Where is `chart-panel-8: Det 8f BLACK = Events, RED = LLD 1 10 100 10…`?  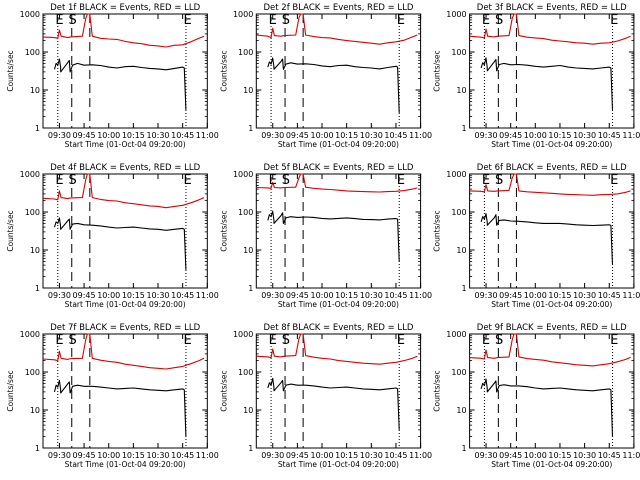 chart-panel-8: Det 8f BLACK = Events, RED = LLD 1 10 100 10… is located at coordinates (325, 396).